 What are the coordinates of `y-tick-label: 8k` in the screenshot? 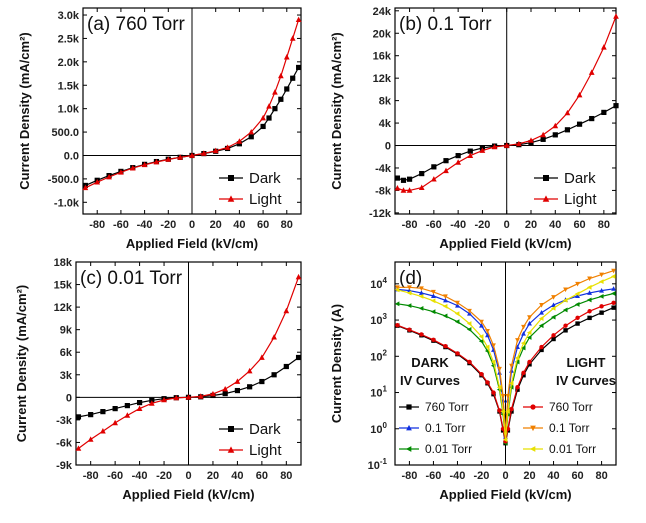 It's located at (385, 102).